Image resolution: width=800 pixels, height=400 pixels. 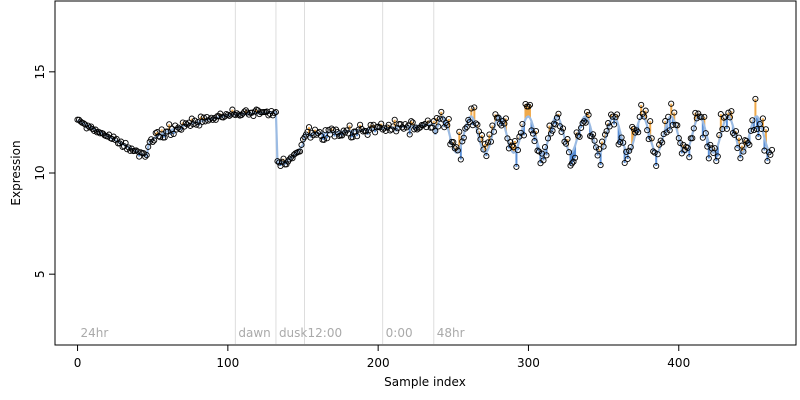 What do you see at coordinates (399, 333) in the screenshot?
I see `guide-label: 0:00` at bounding box center [399, 333].